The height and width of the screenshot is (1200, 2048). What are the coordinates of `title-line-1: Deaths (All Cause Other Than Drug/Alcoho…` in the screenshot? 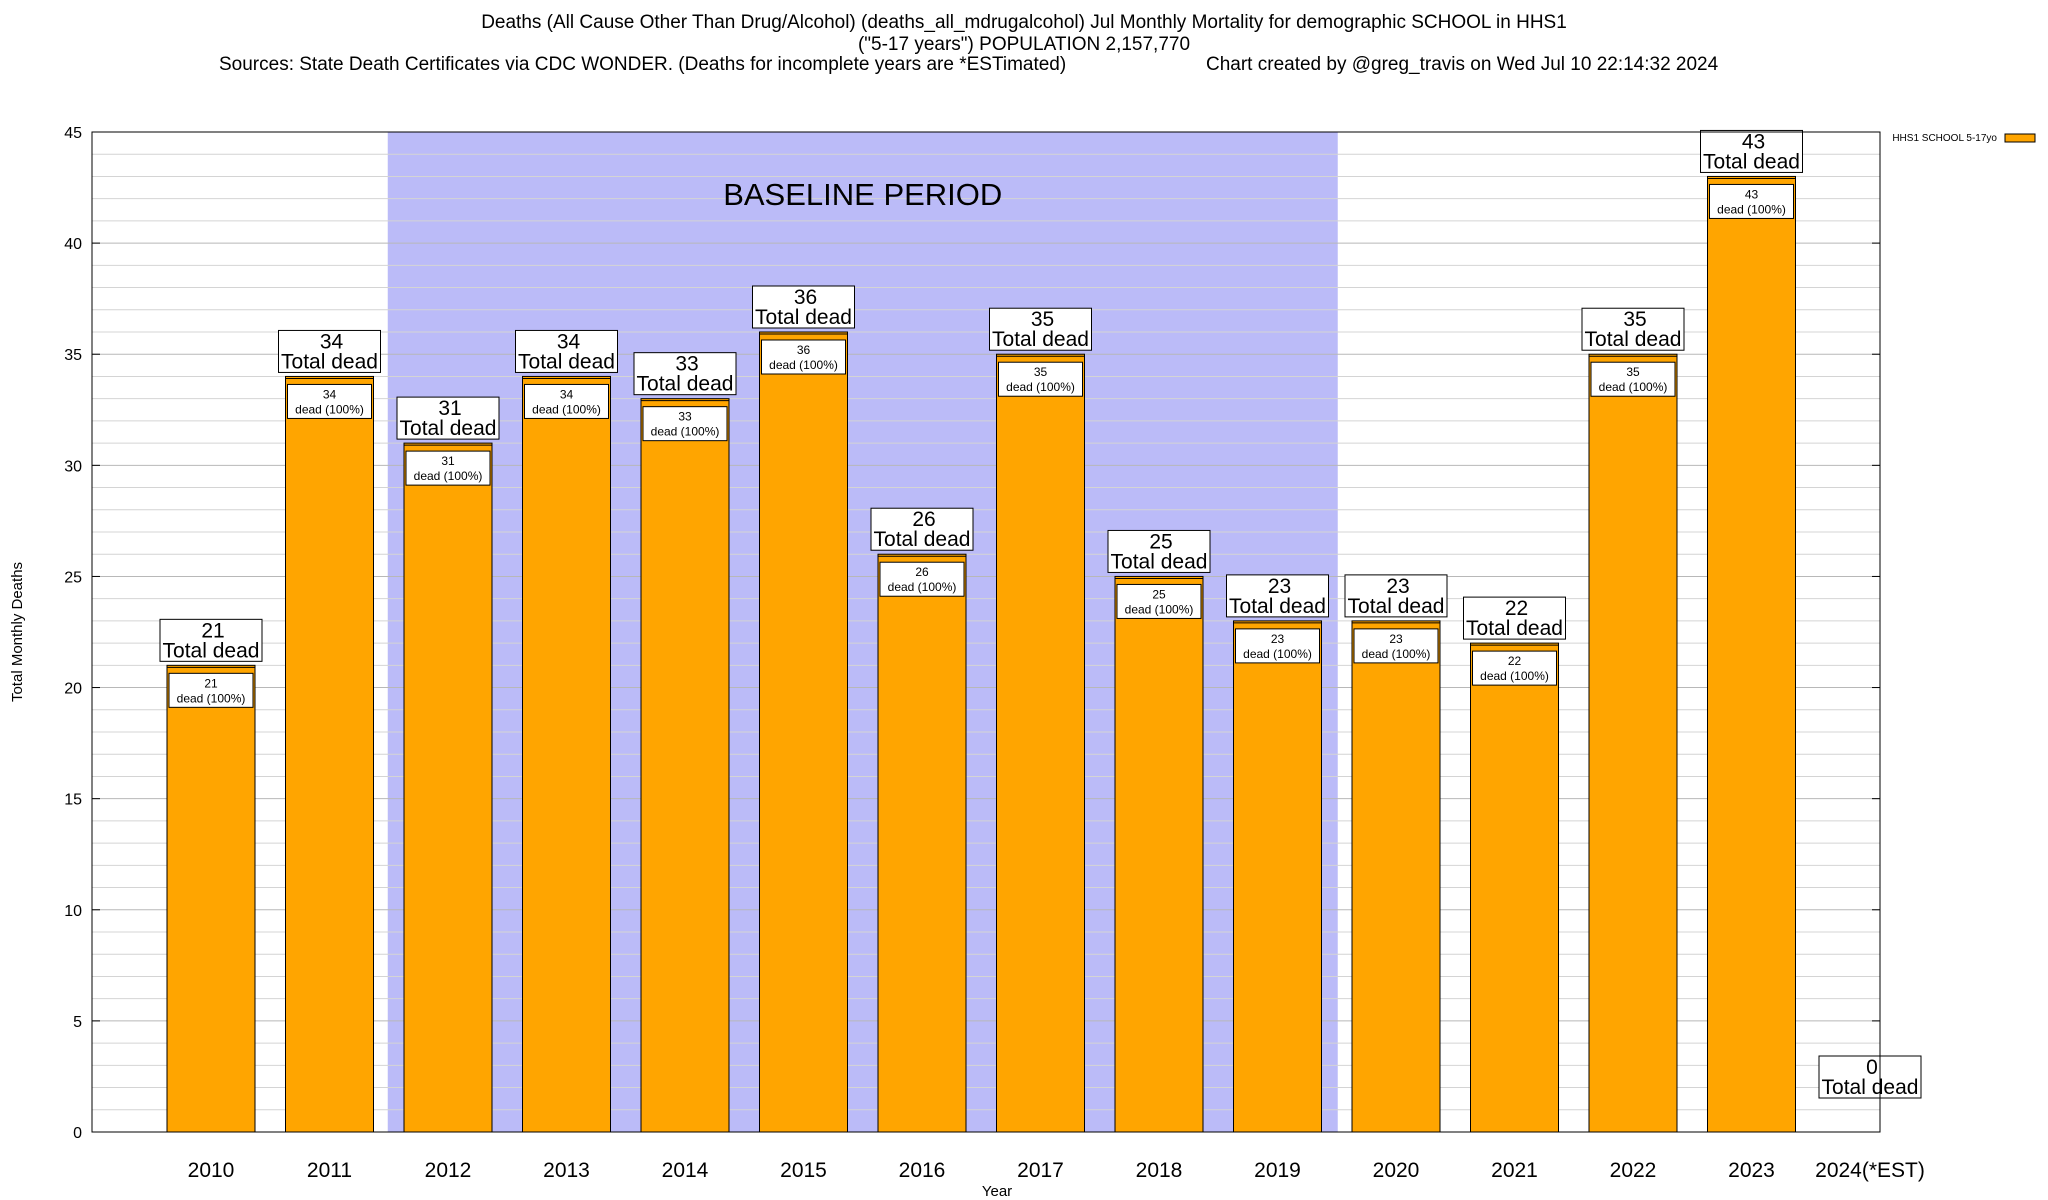 It's located at (1024, 22).